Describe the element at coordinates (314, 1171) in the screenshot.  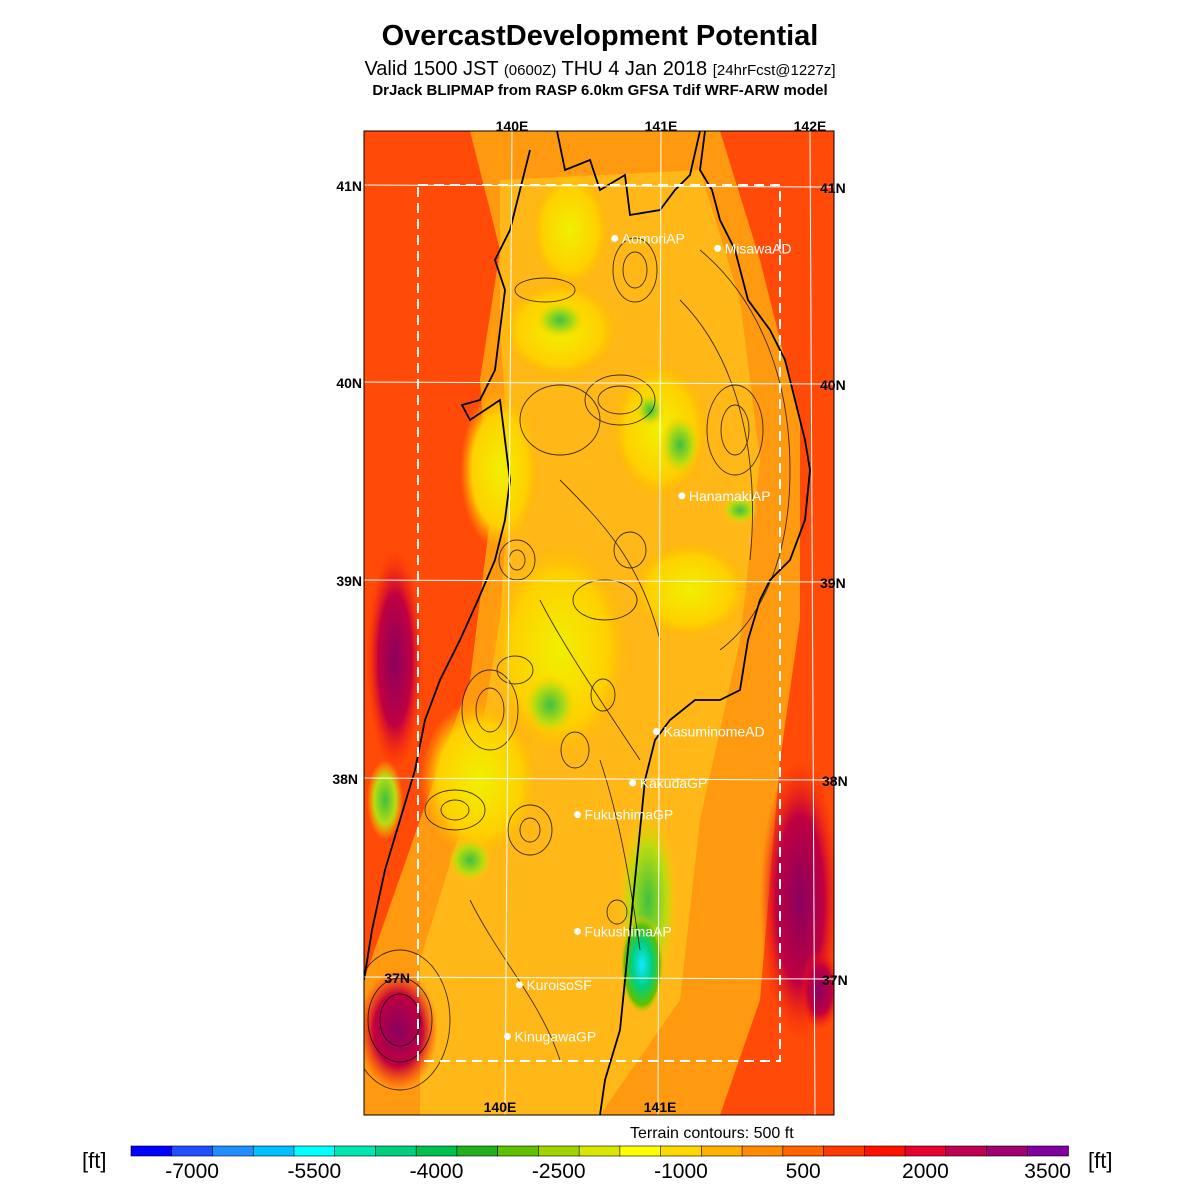
I see `colorbar-tick-label: -5500` at that location.